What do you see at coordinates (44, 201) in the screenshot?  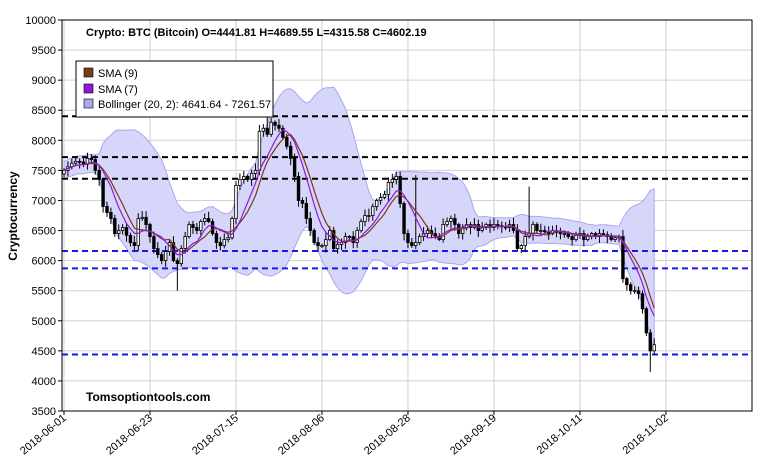 I see `y-tick-label: 7000` at bounding box center [44, 201].